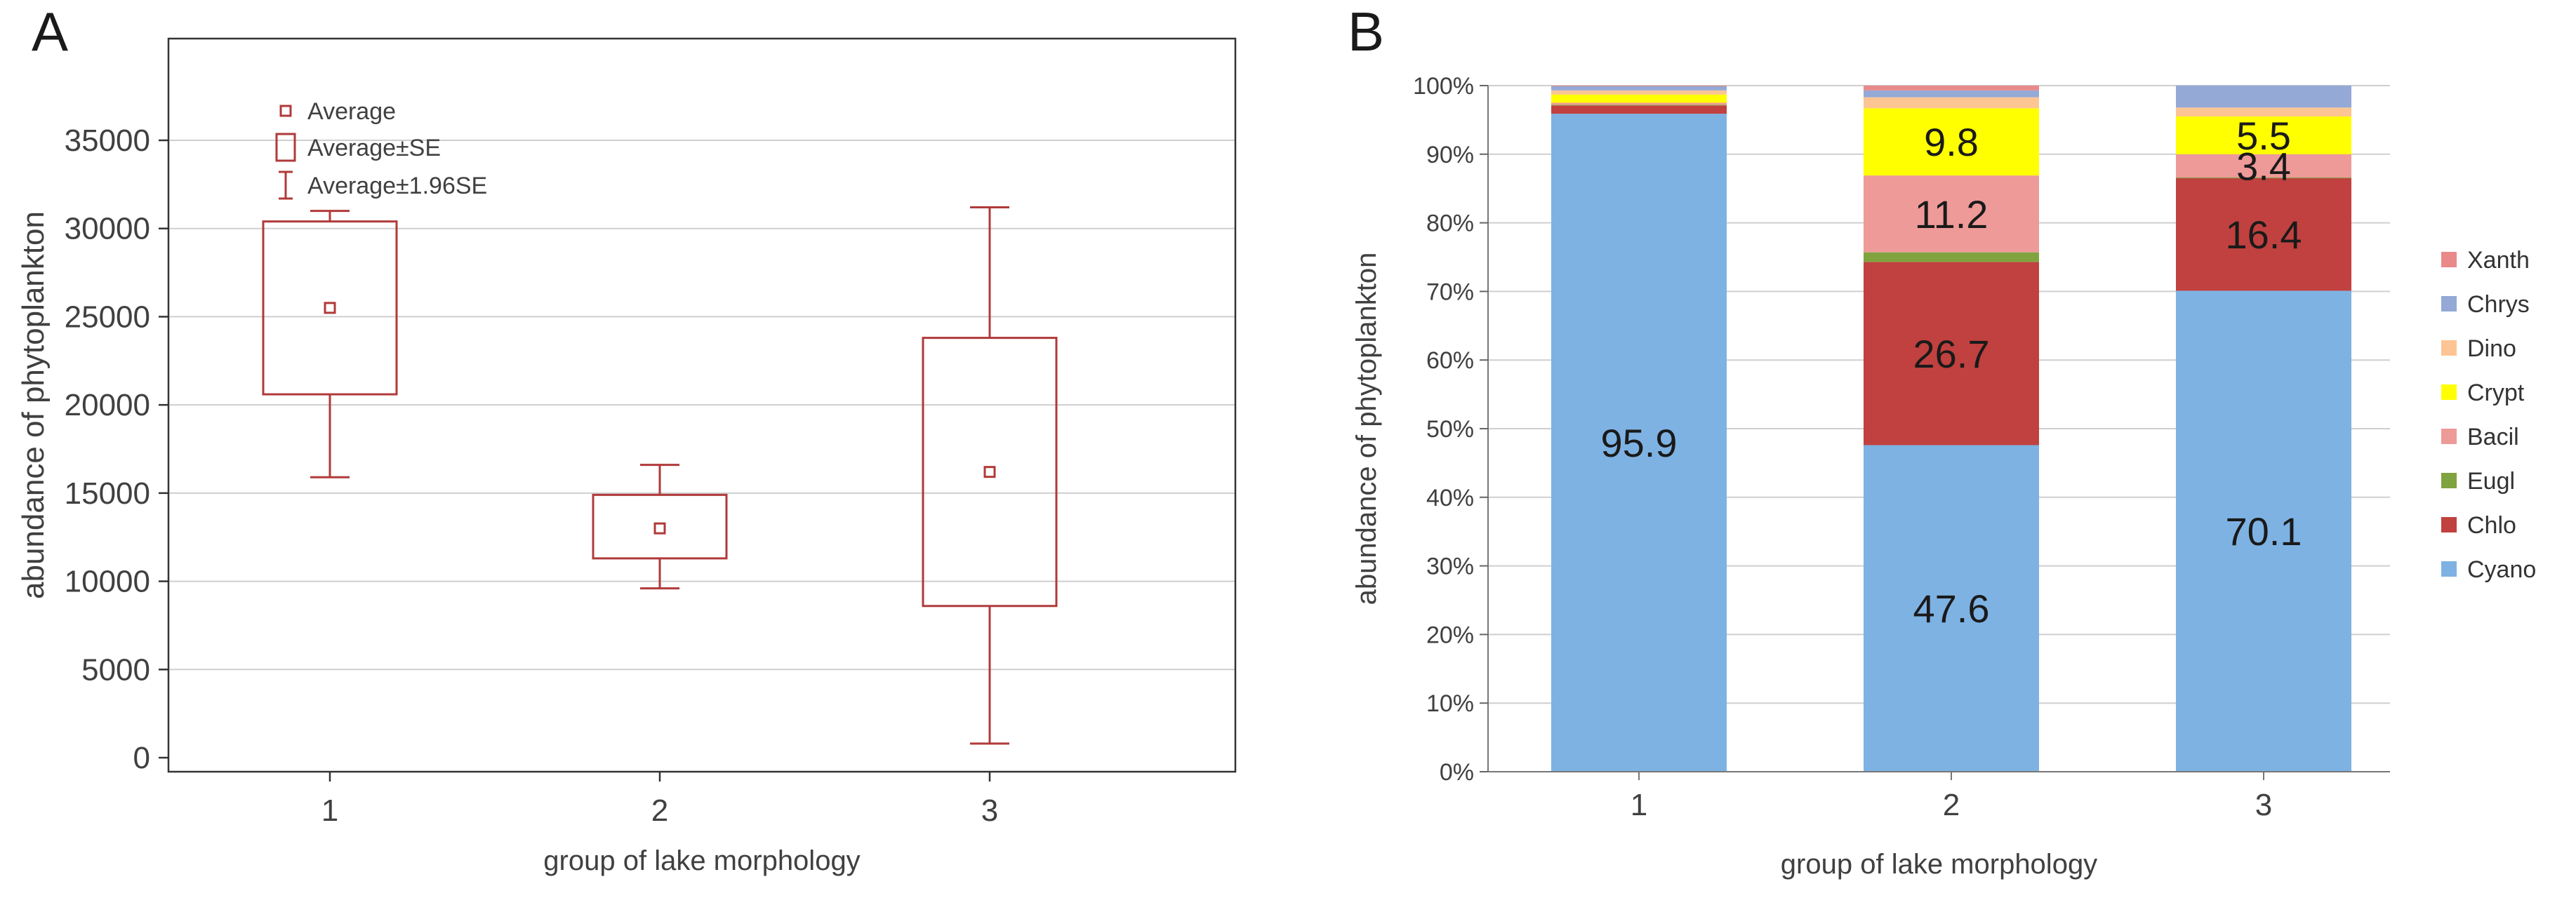  I want to click on panel-b-y-tick-label: 10%, so click(1450, 703).